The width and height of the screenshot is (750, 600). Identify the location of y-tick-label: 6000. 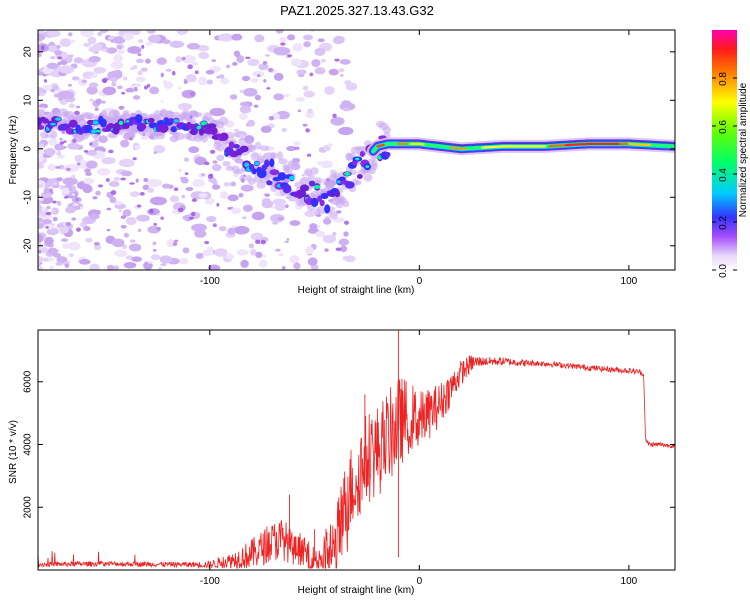
(28, 381).